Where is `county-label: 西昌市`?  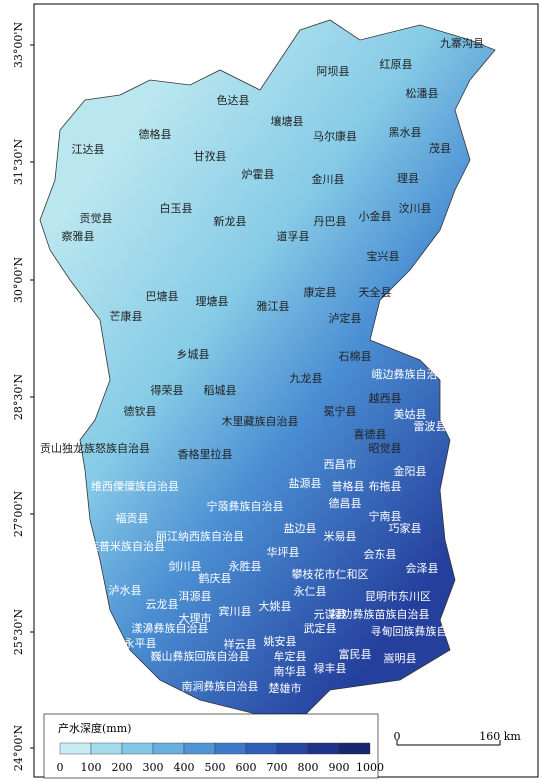
county-label: 西昌市 is located at coordinates (340, 464).